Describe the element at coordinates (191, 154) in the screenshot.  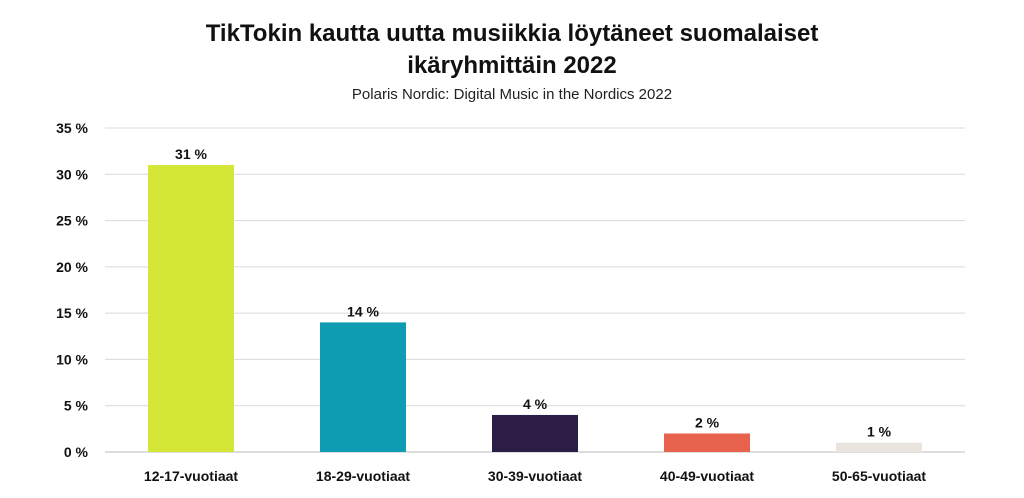
I see `data-label: 31 %` at that location.